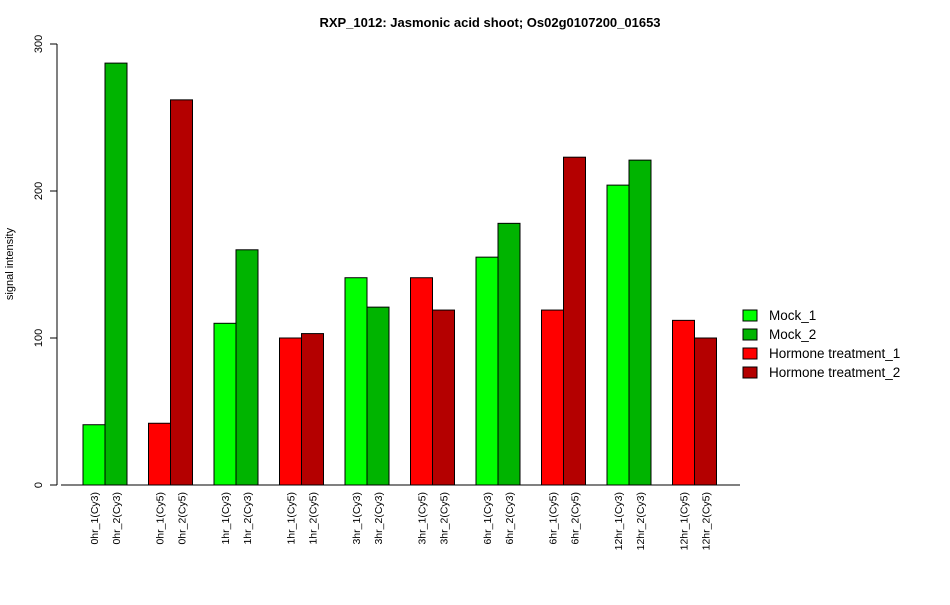  What do you see at coordinates (488, 518) in the screenshot?
I see `x-tick-label: 6hr_1(Cy3)` at bounding box center [488, 518].